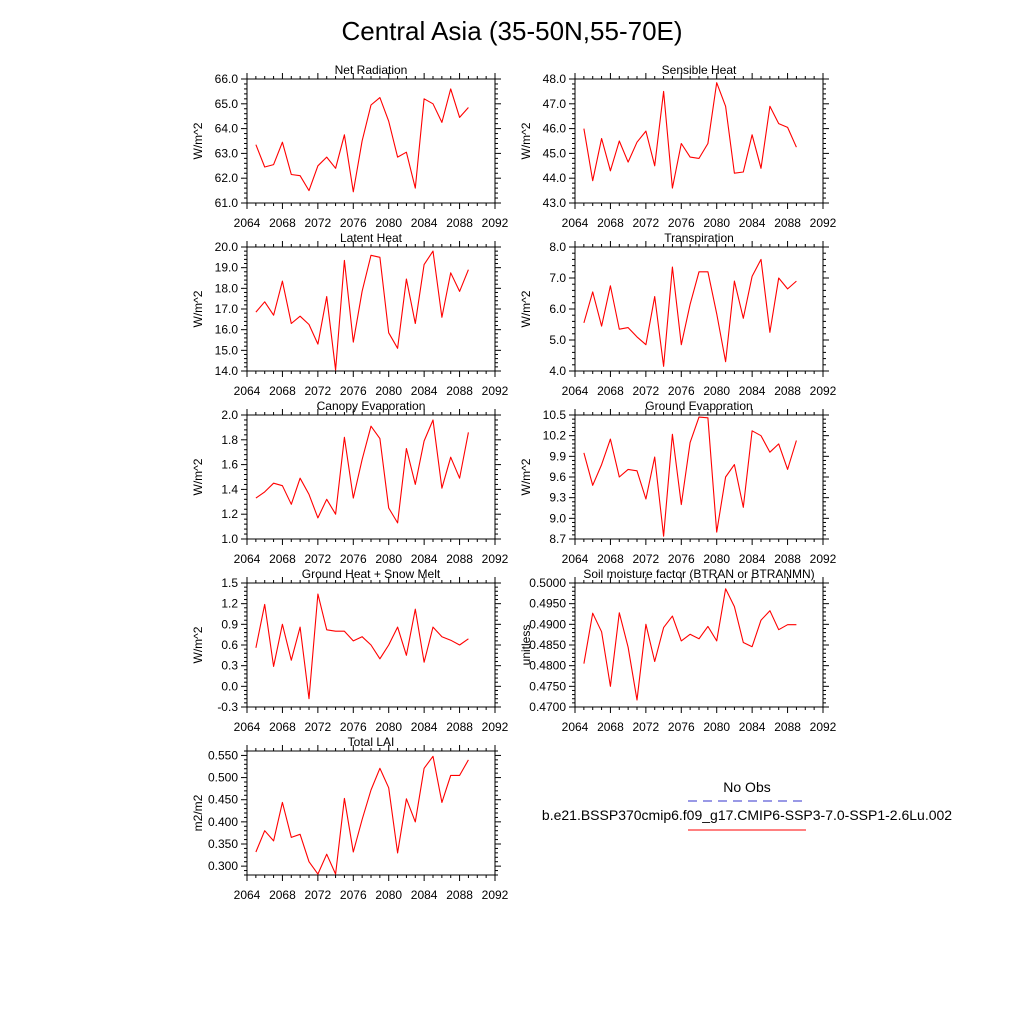  Describe the element at coordinates (699, 238) in the screenshot. I see `panel-title: Transpiration` at that location.